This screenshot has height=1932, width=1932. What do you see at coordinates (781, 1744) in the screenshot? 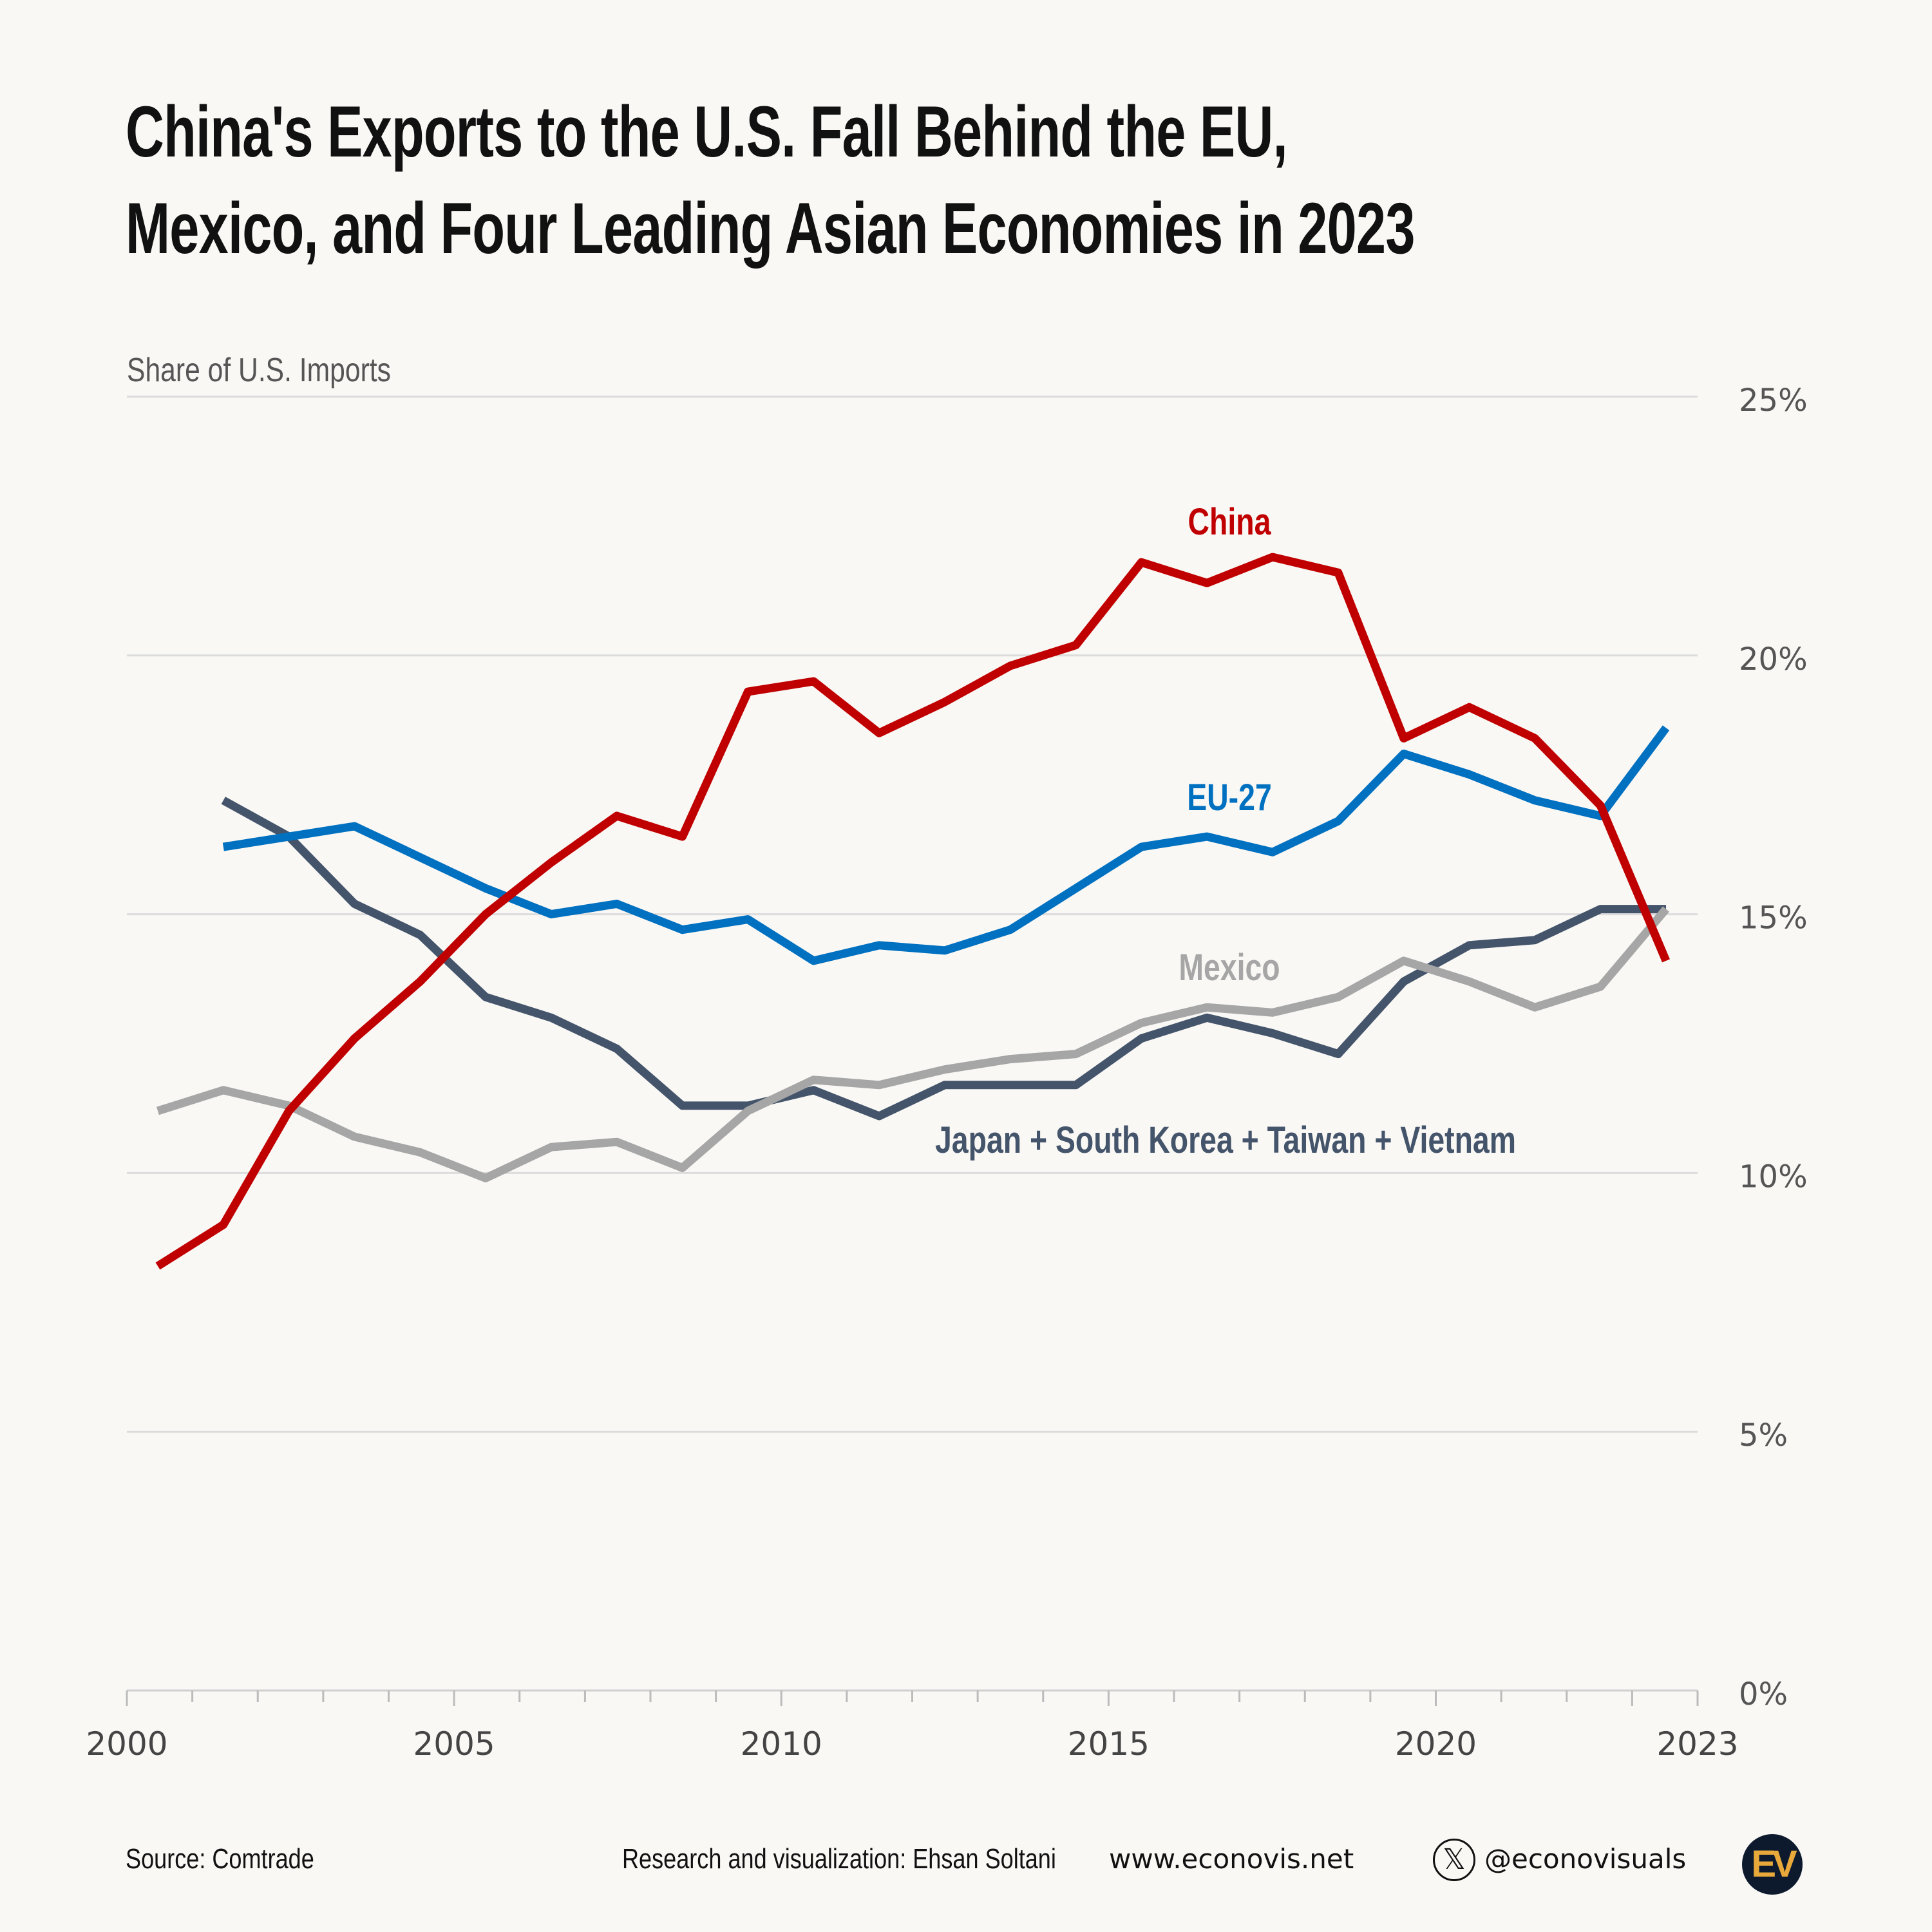
I see `x-tick-label: 2010` at bounding box center [781, 1744].